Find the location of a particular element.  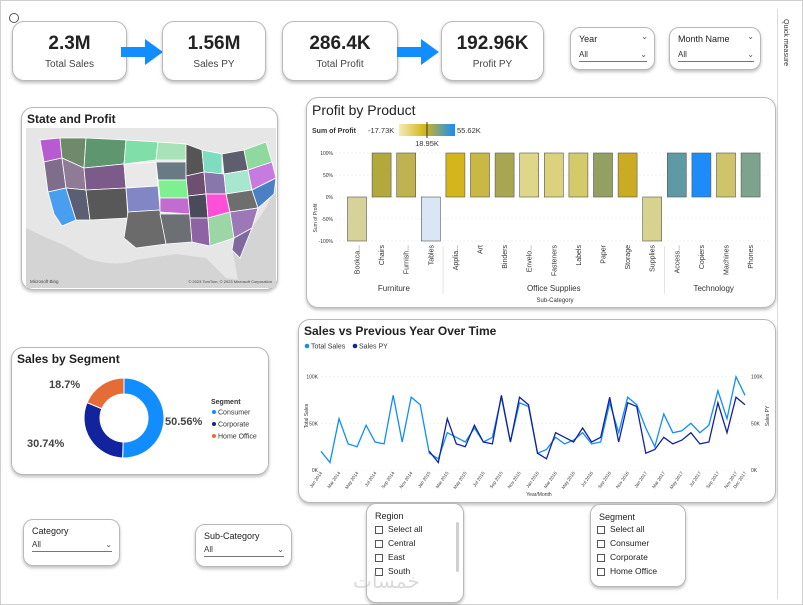

segment-option: Corporate is located at coordinates (622, 557).